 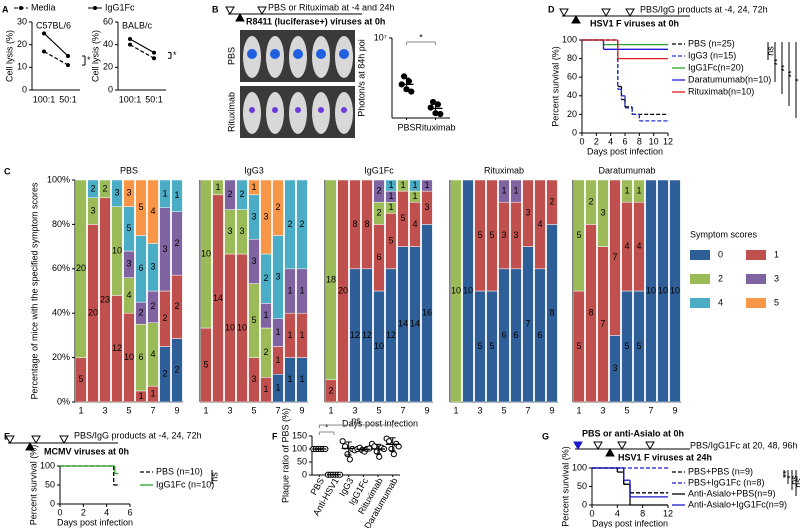 What do you see at coordinates (421, 37) in the screenshot?
I see `significance: *` at bounding box center [421, 37].